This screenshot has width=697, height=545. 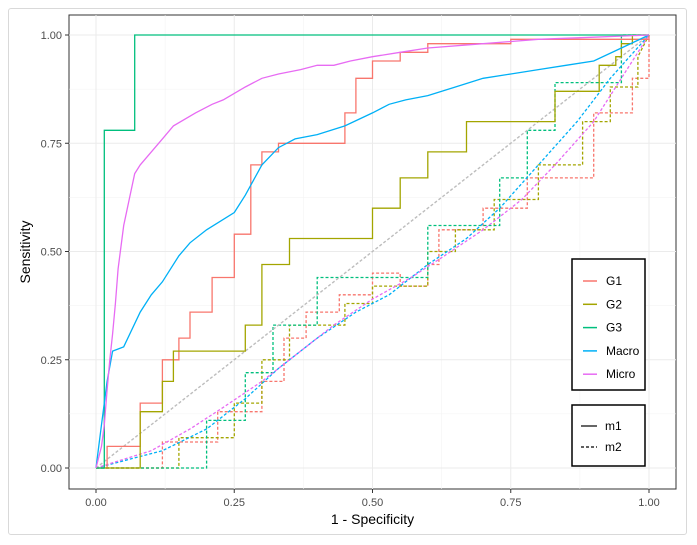 I want to click on legend-label-macro: Macro, so click(x=623, y=351).